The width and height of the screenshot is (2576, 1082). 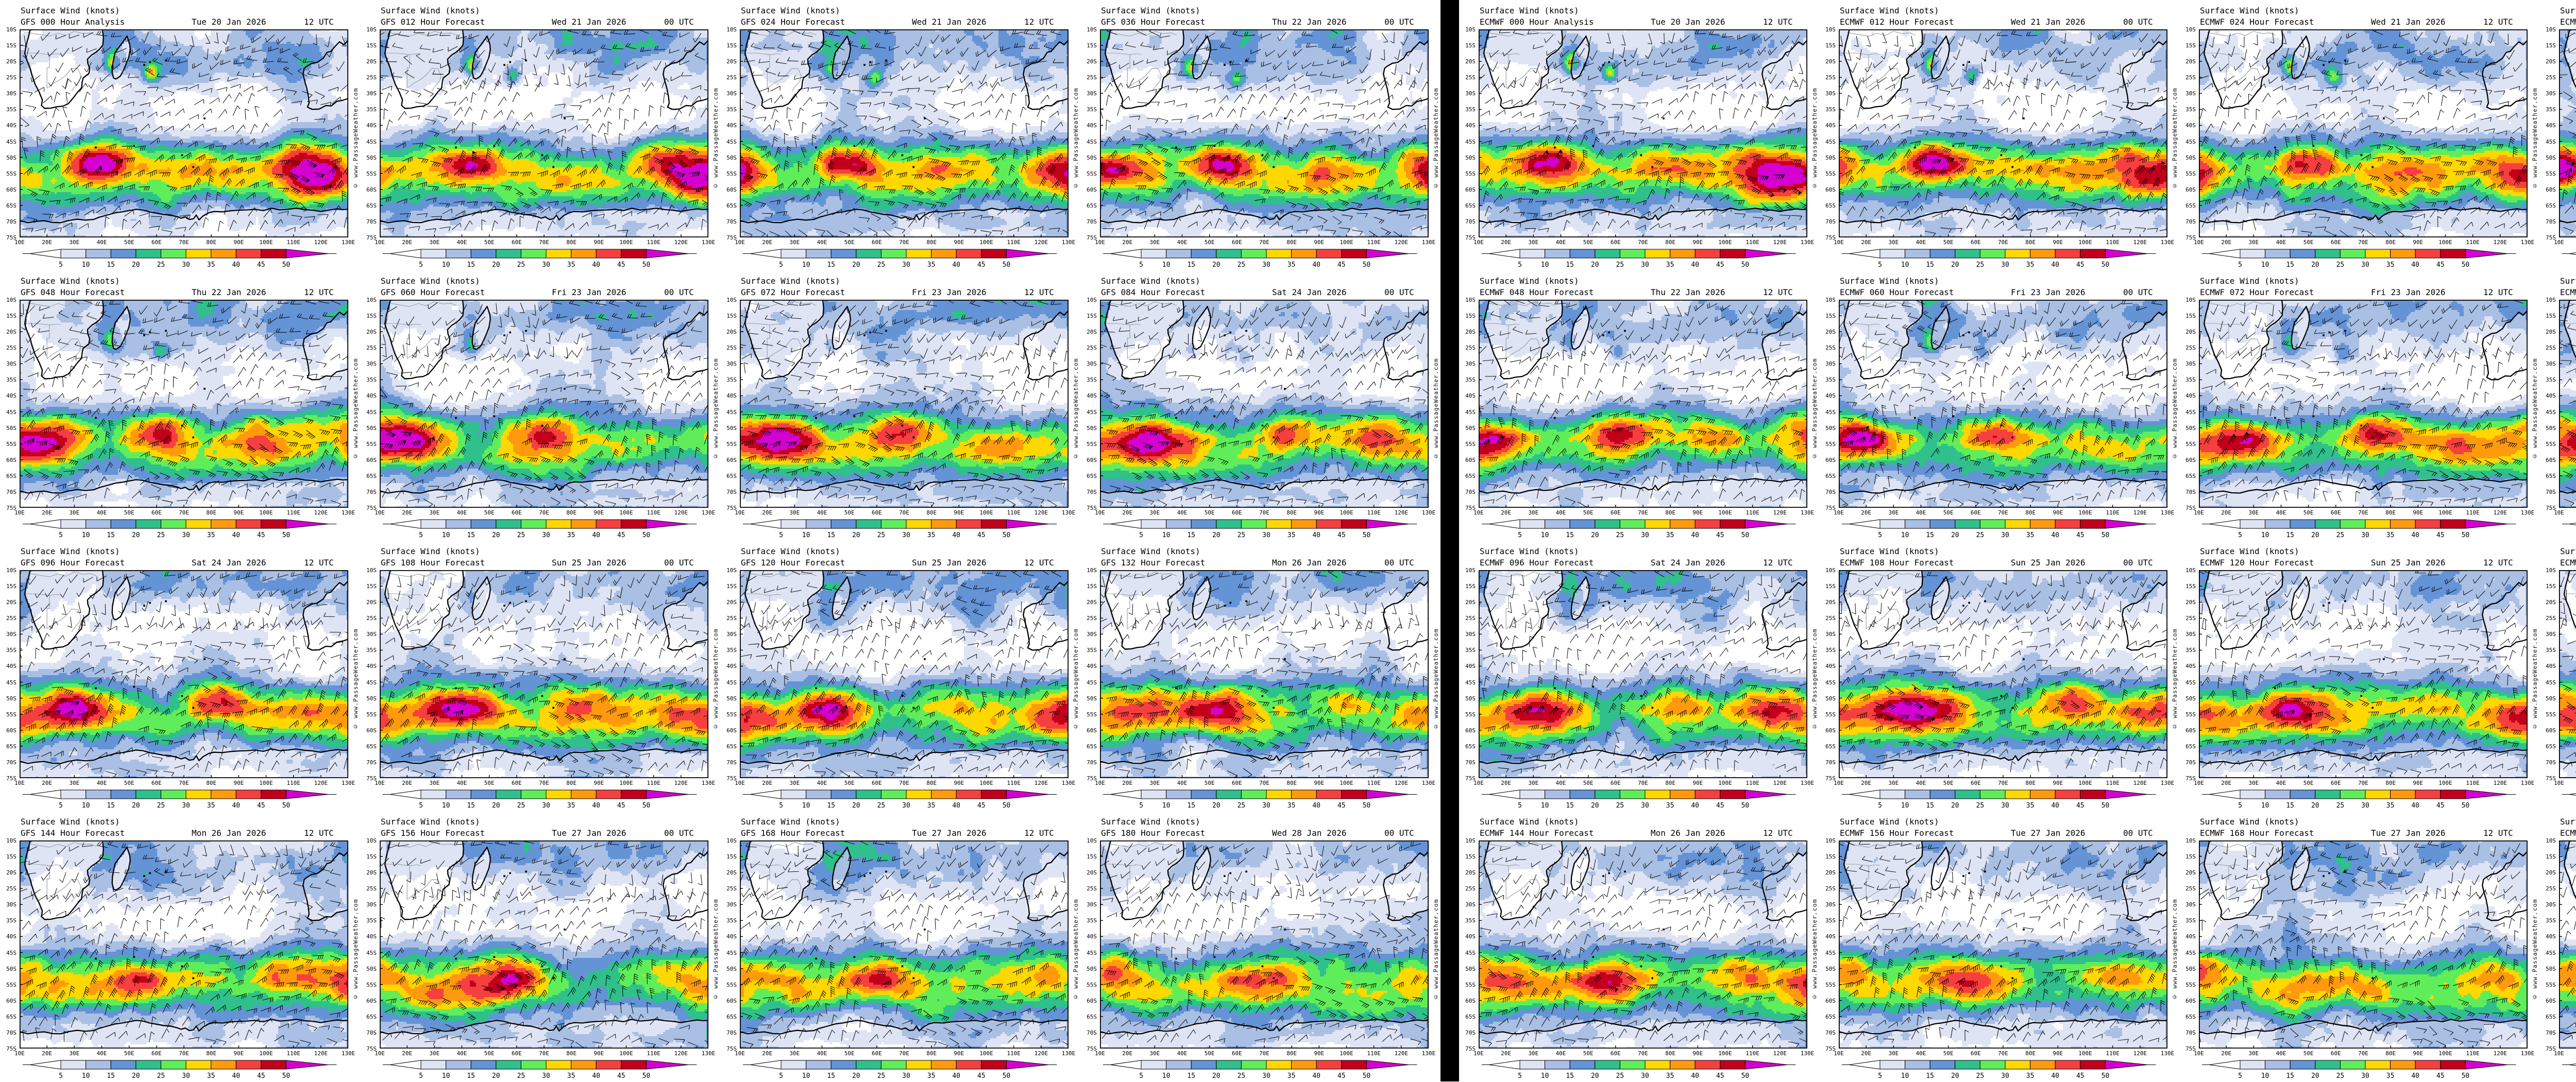 What do you see at coordinates (1470, 396) in the screenshot?
I see `latitude-tick-label: 40S` at bounding box center [1470, 396].